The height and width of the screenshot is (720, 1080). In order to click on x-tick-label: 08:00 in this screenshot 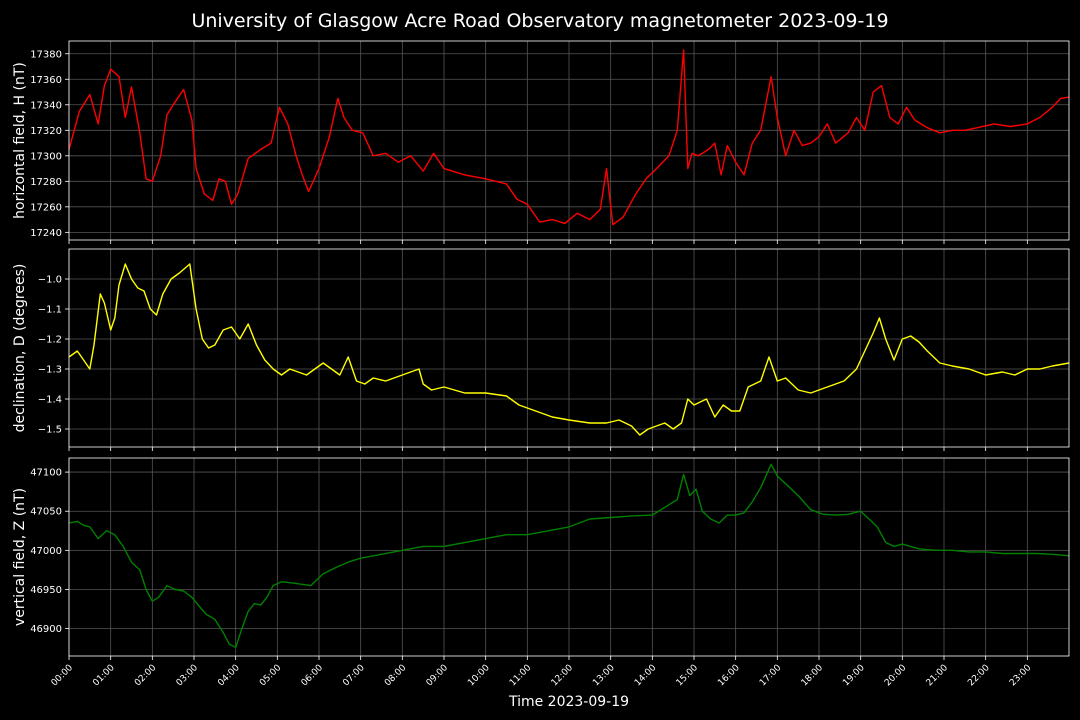, I will do `click(396, 676)`.